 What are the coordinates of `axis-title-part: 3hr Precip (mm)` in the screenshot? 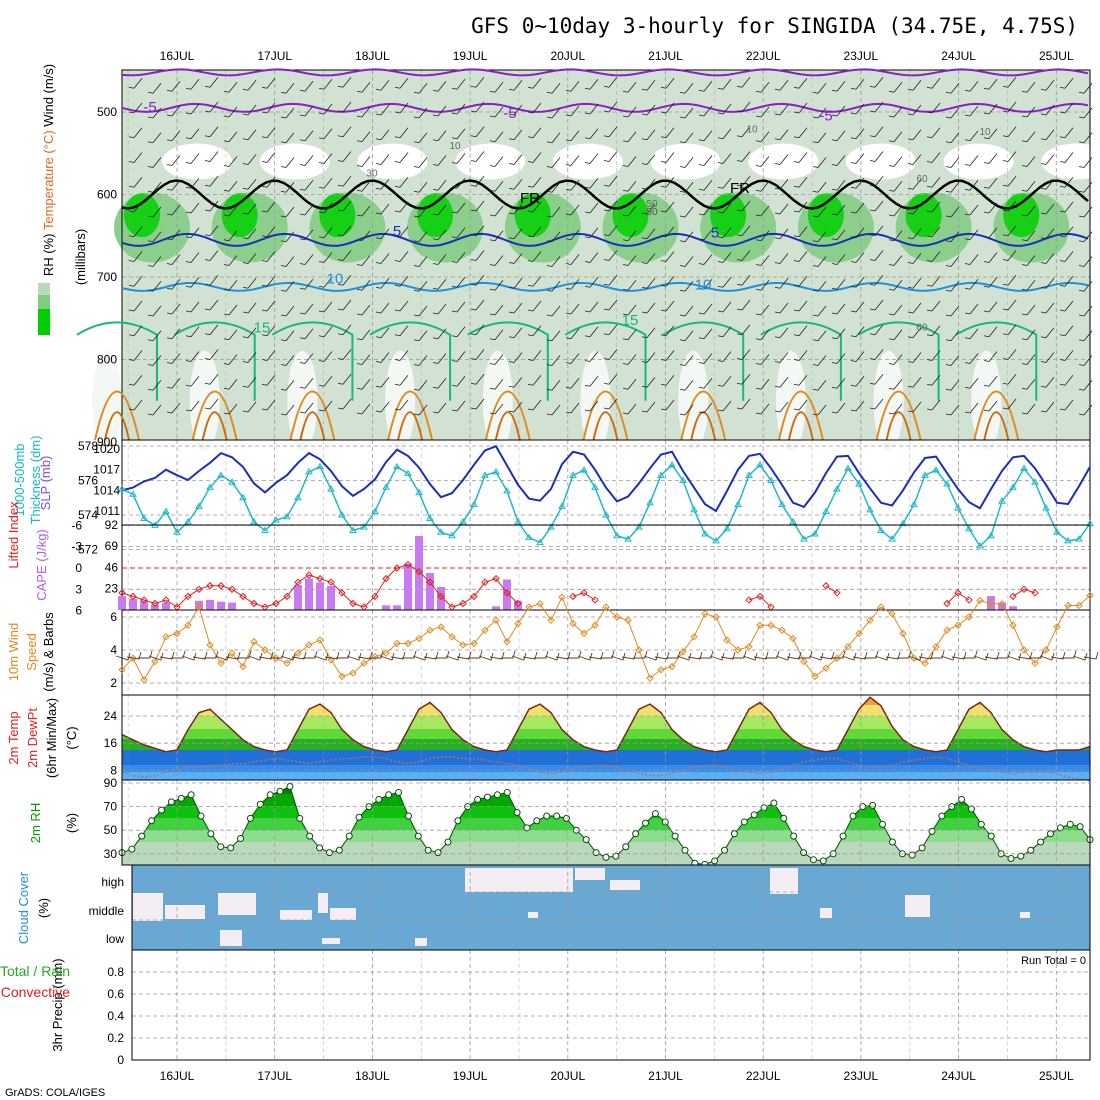 It's located at (57, 1004).